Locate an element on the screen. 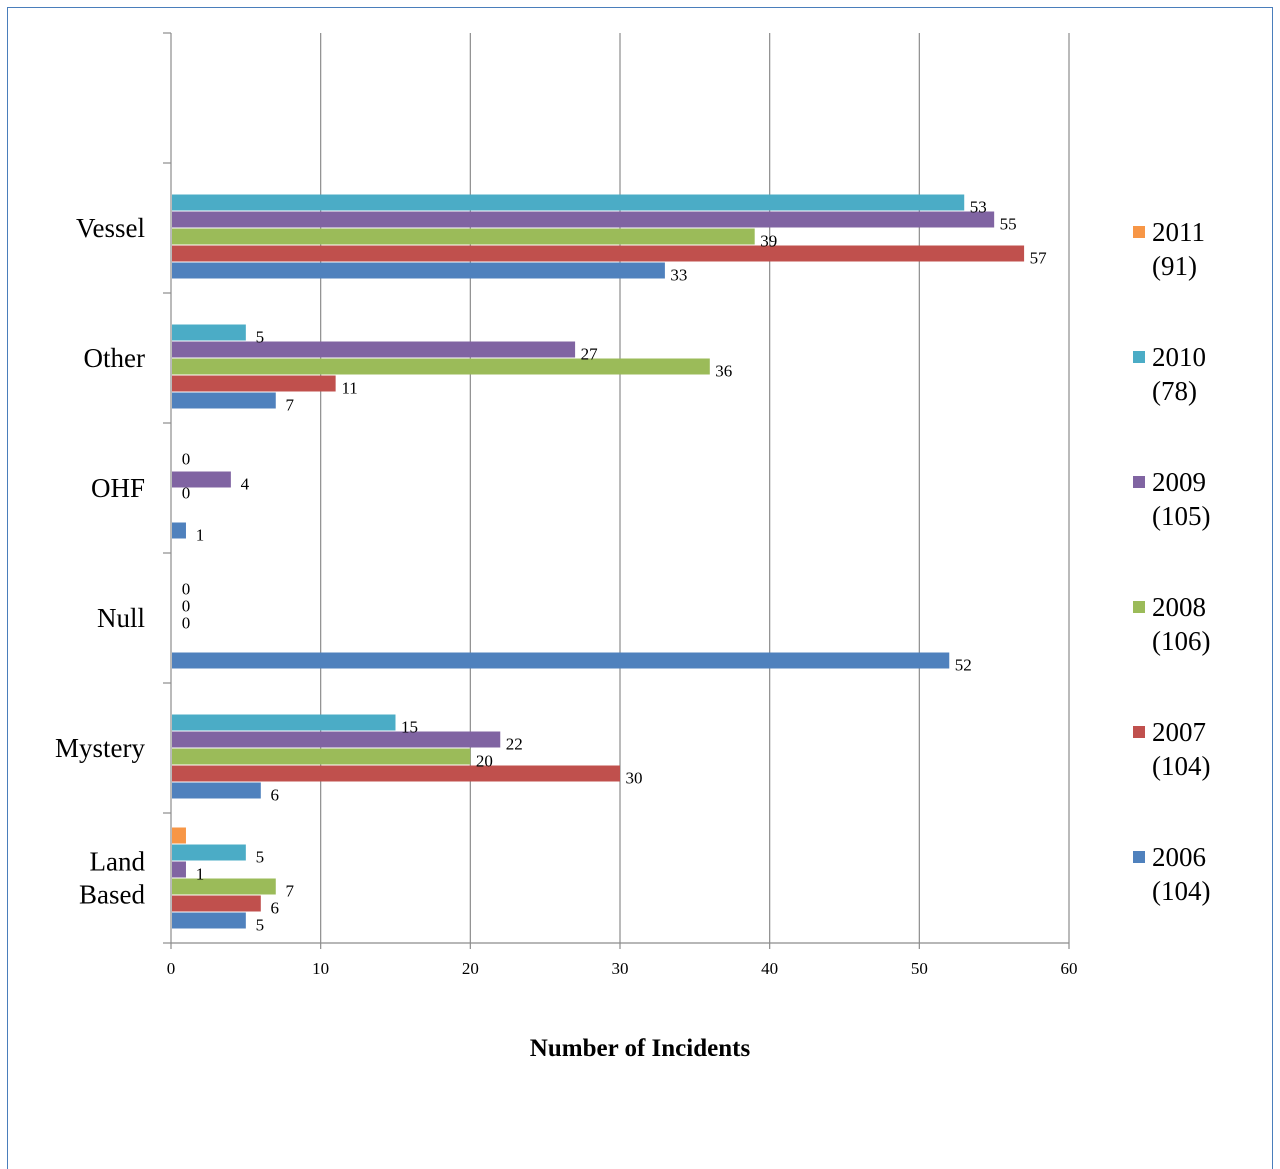 The height and width of the screenshot is (1169, 1280). data-label: 52 is located at coordinates (963, 665).